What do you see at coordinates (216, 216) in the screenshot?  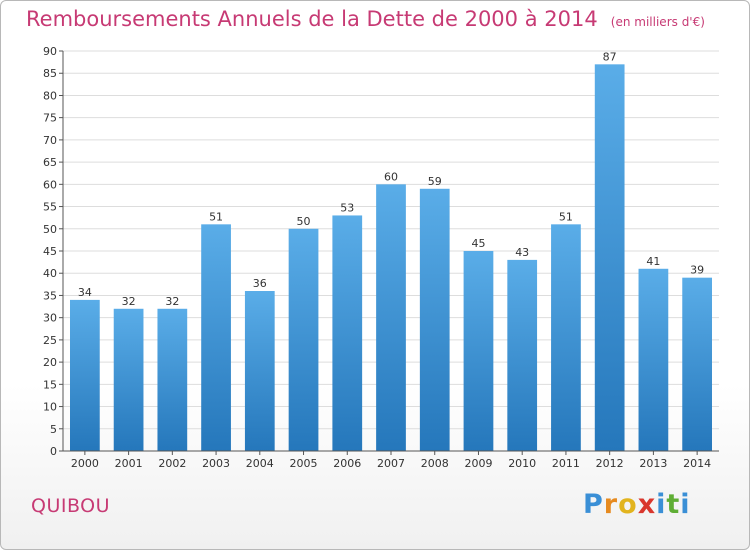 I see `data-label-2003: 51` at bounding box center [216, 216].